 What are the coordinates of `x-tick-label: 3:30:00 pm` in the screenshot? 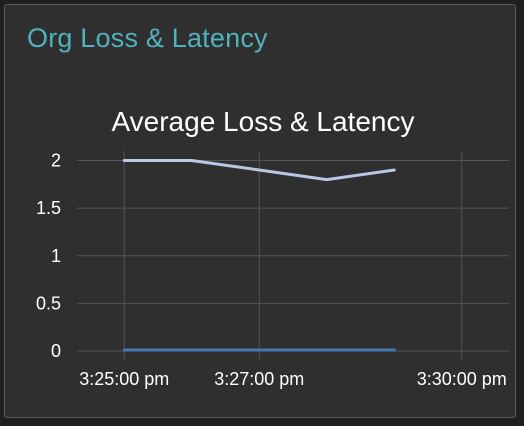 It's located at (462, 379).